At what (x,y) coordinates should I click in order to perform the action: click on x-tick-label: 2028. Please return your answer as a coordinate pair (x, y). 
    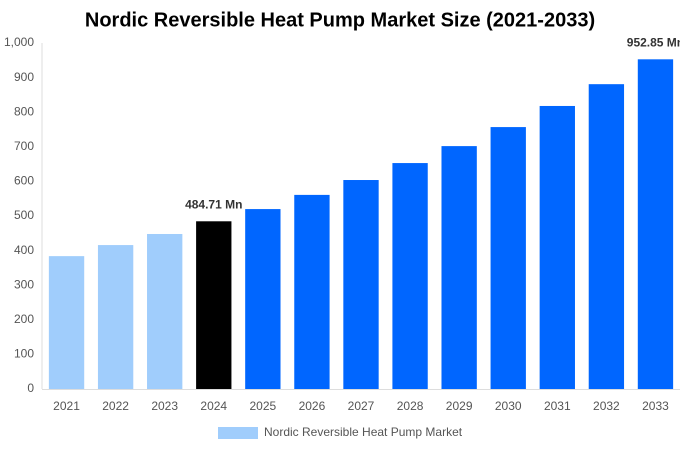
    Looking at the image, I should click on (410, 406).